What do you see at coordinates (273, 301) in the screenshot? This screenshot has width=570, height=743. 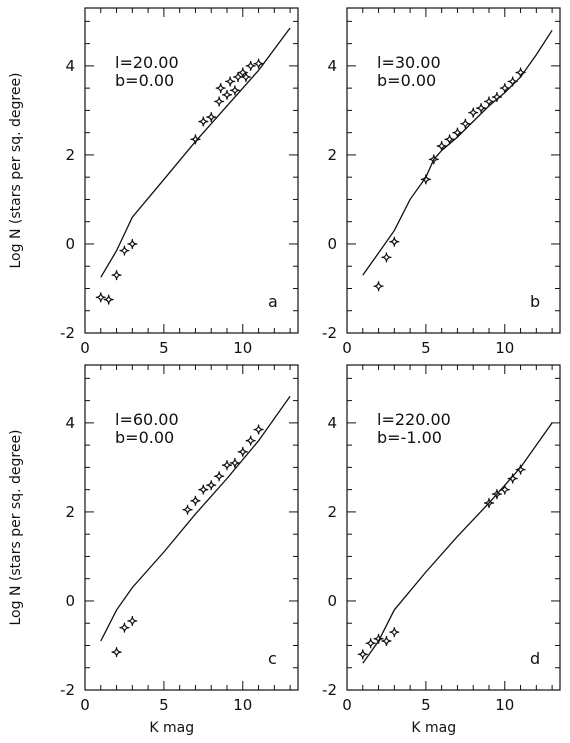 I see `panel-letter: a` at bounding box center [273, 301].